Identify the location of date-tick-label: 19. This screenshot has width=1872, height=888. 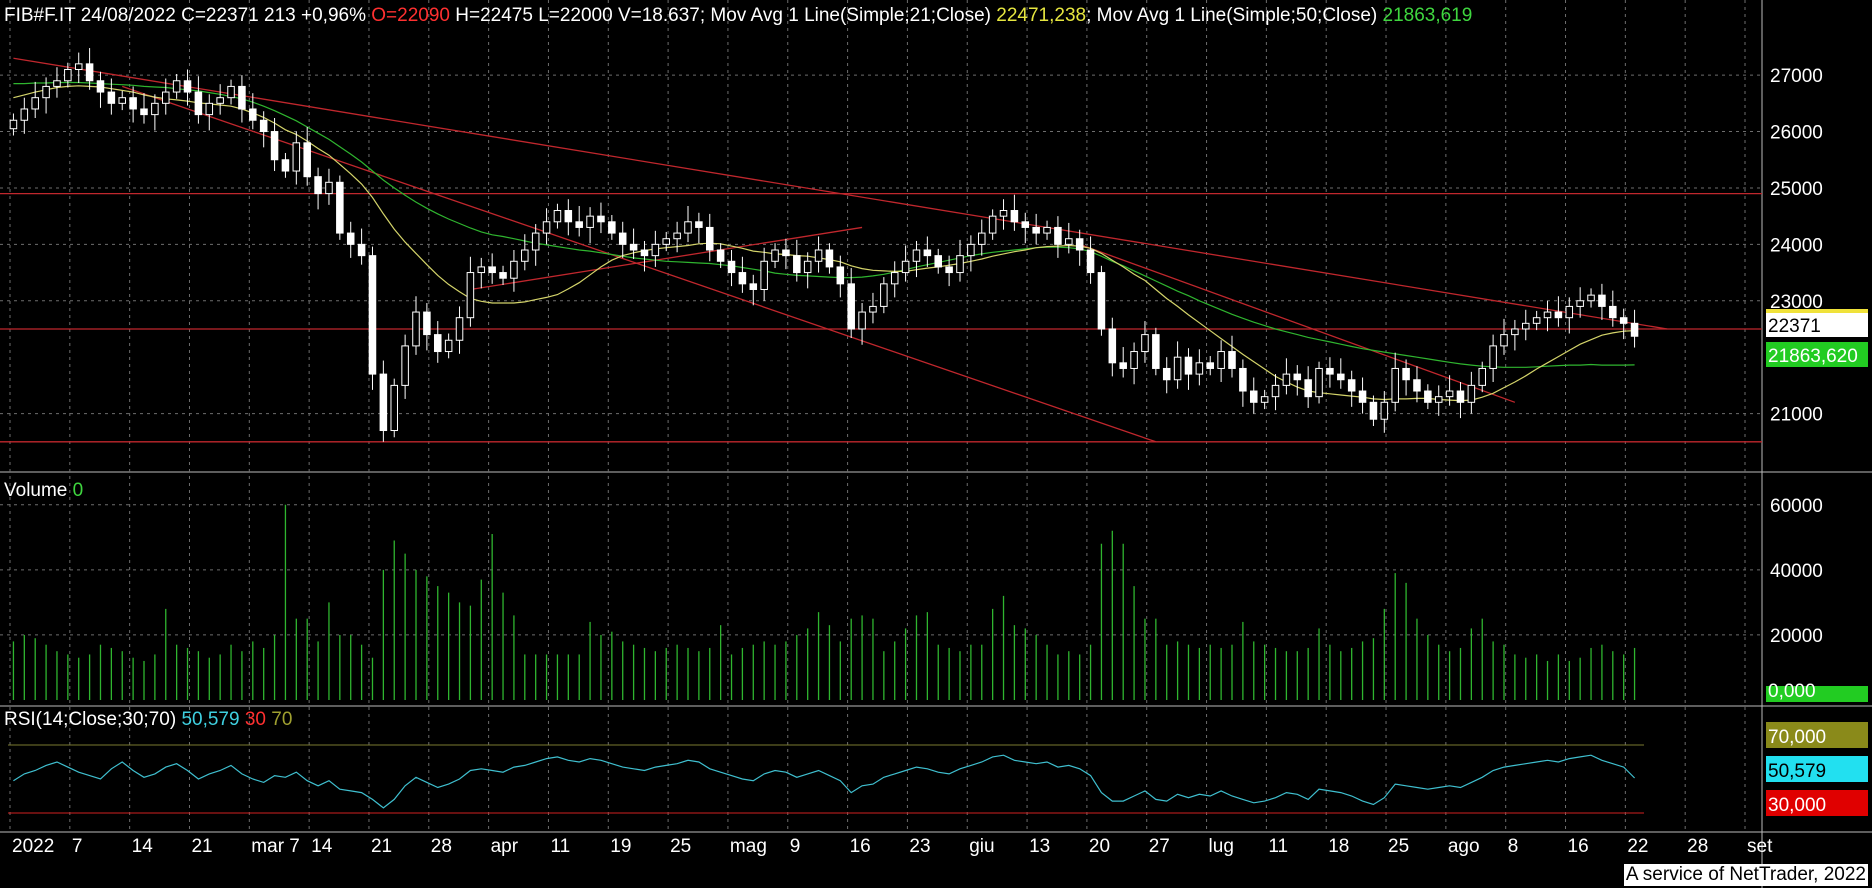
(620, 846).